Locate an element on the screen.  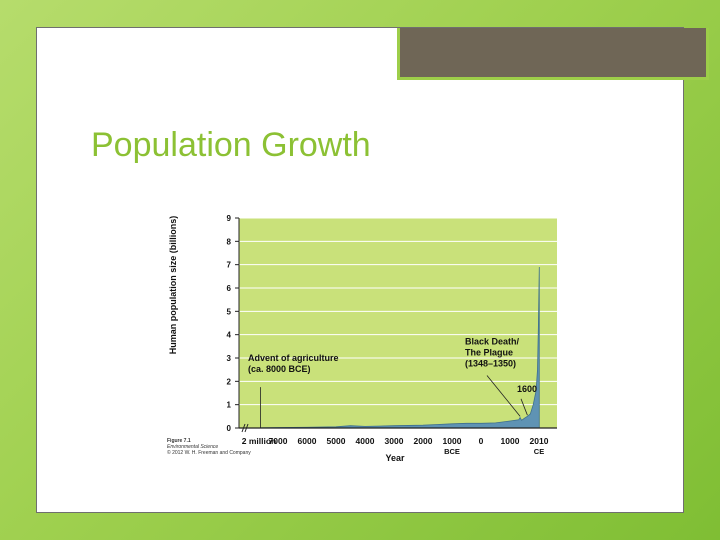
annotation-agriculture: (ca. 8000 BCE) is located at coordinates (279, 369).